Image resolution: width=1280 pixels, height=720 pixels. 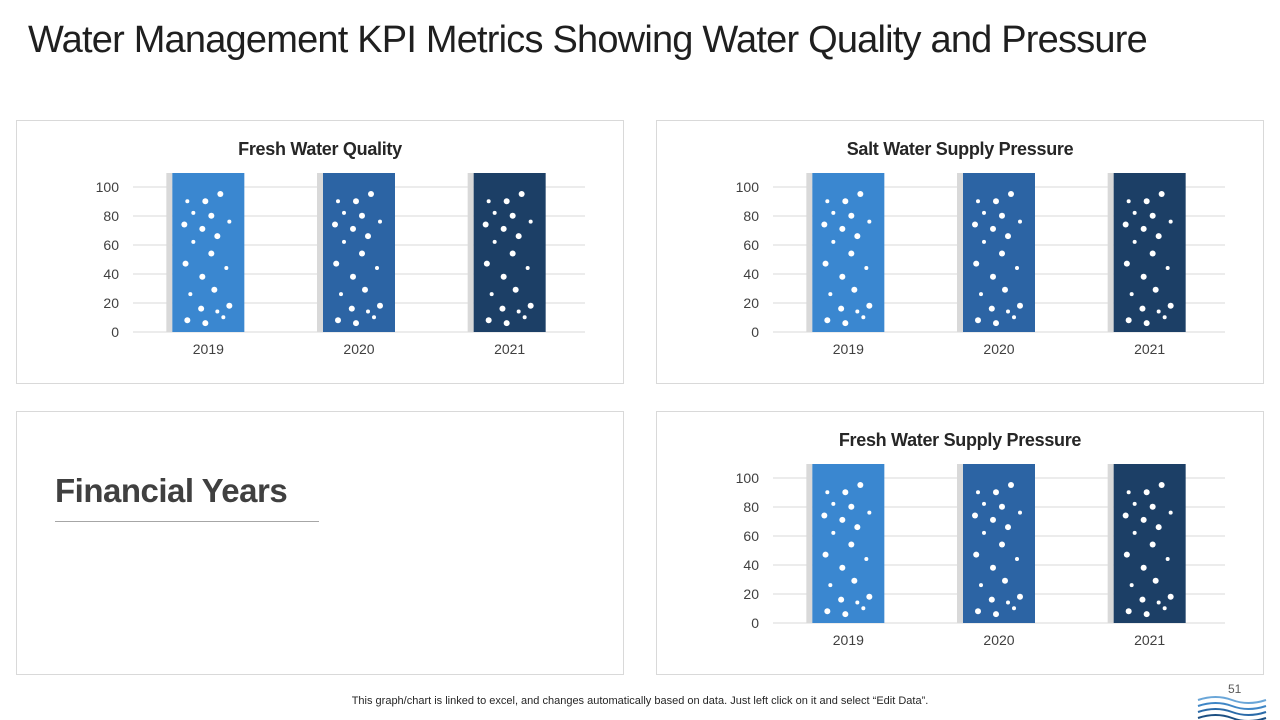 I want to click on chart-title: Fresh Water Quality, so click(x=320, y=149).